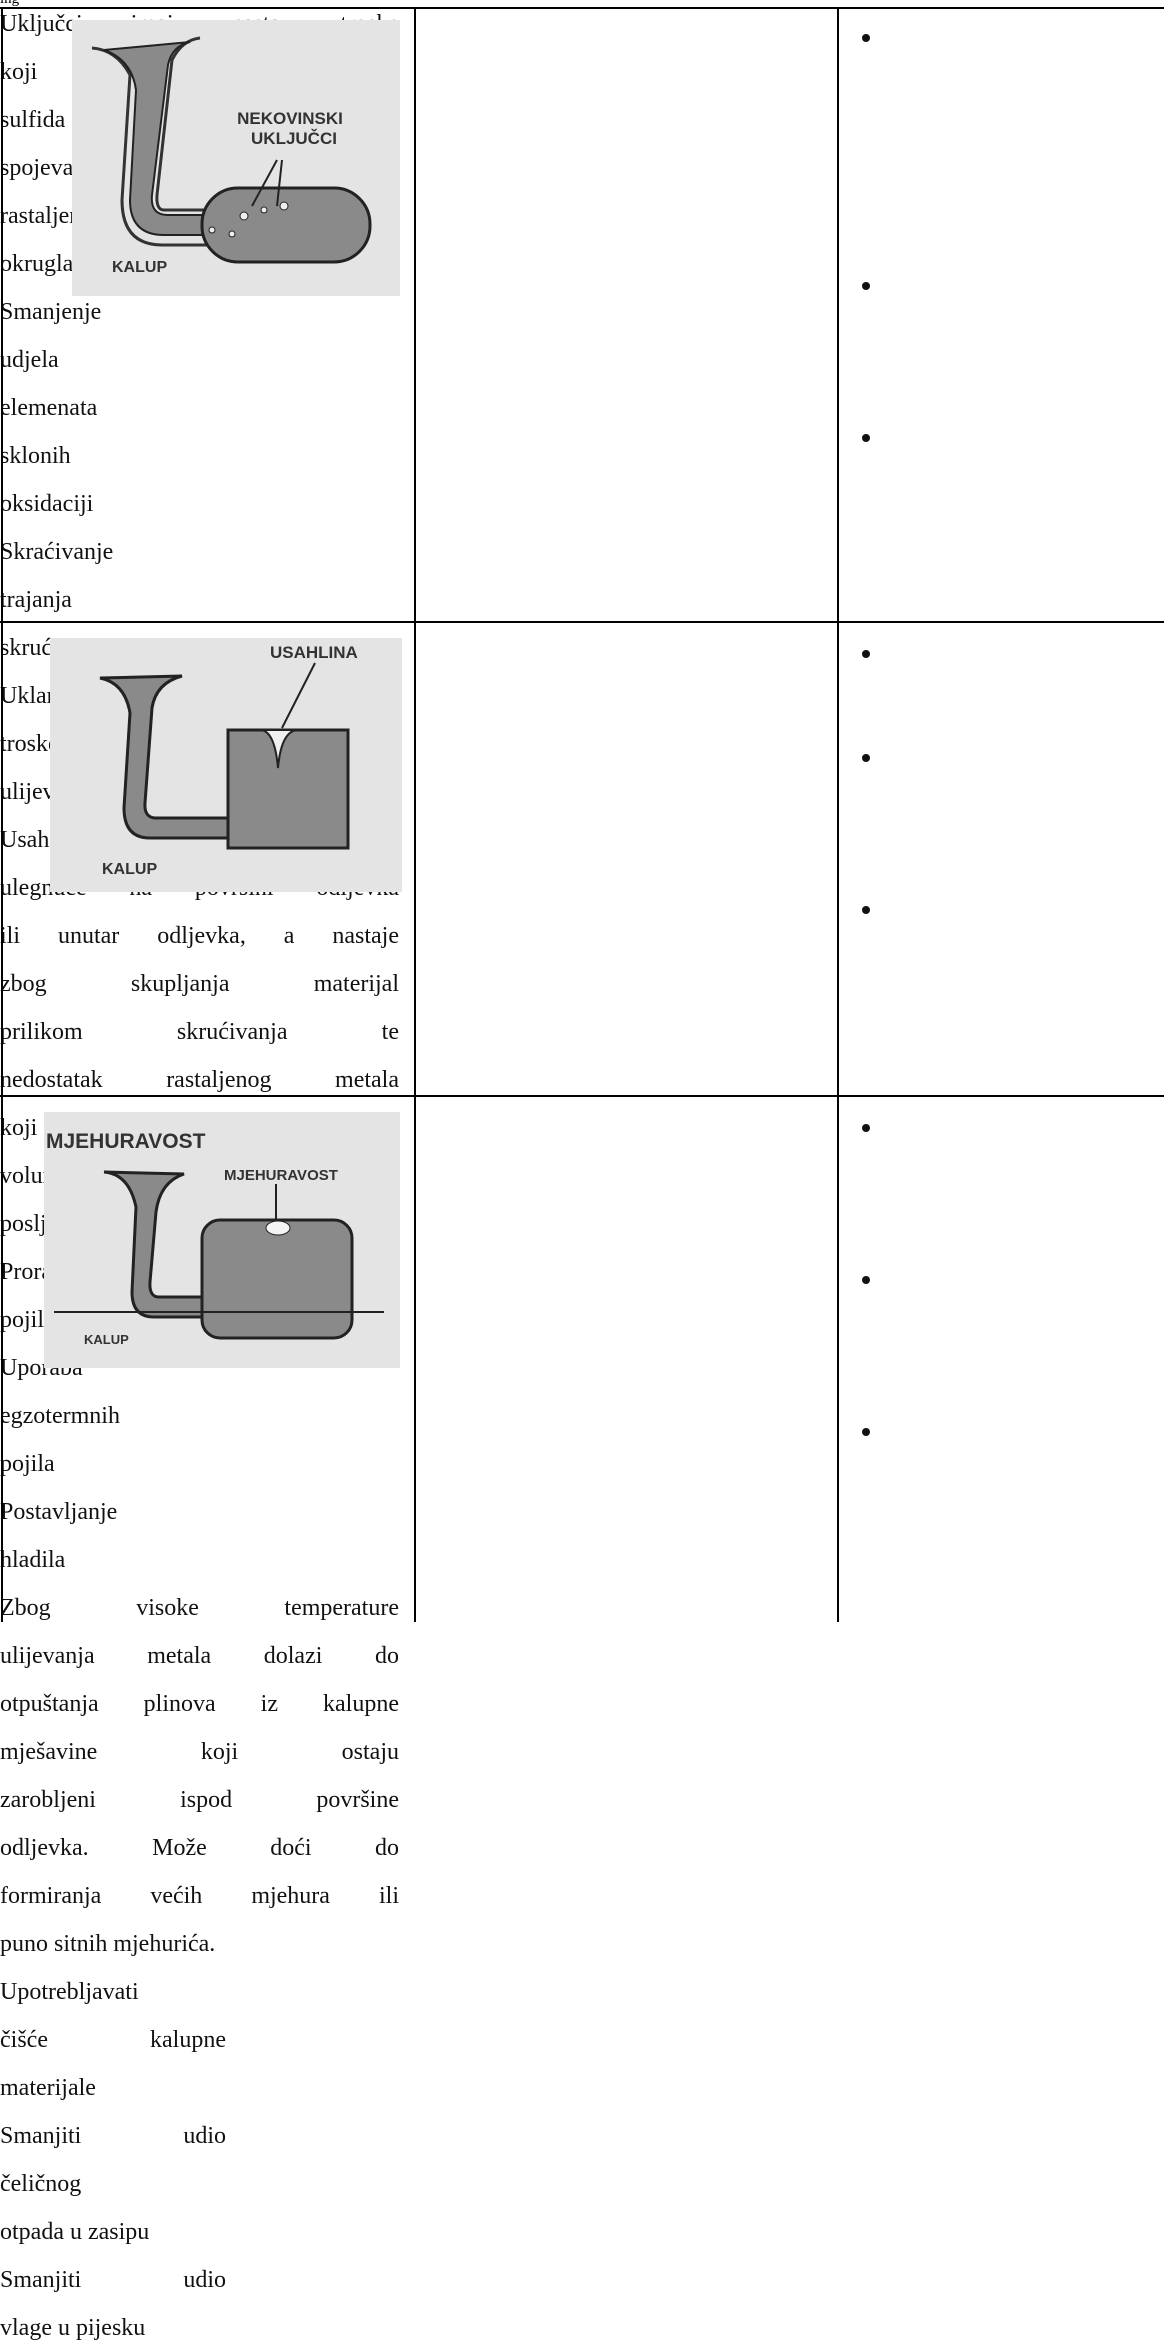 Image resolution: width=1164 pixels, height=2352 pixels. What do you see at coordinates (290, 118) in the screenshot?
I see `image-label: NEKOVINSKI` at bounding box center [290, 118].